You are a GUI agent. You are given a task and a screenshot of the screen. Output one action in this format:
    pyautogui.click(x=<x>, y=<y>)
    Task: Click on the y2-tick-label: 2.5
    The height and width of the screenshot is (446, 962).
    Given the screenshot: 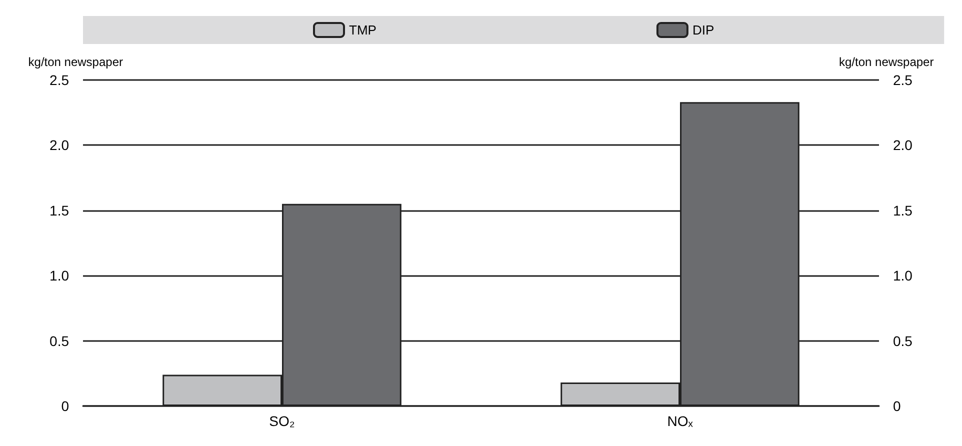 What is the action you would take?
    pyautogui.click(x=903, y=80)
    